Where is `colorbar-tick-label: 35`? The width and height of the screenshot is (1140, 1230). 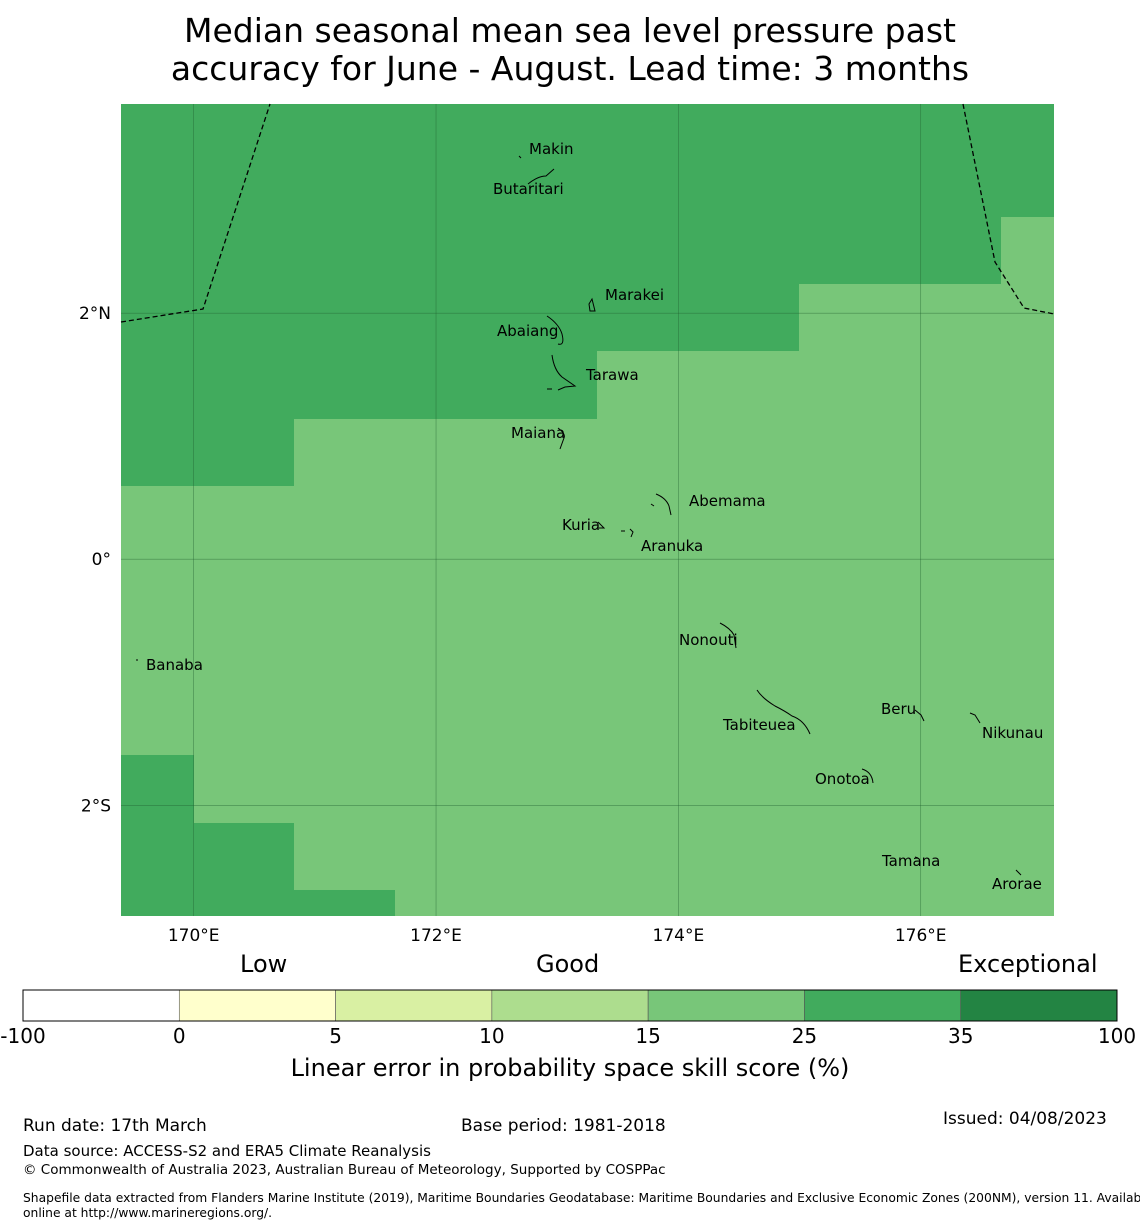 colorbar-tick-label: 35 is located at coordinates (960, 1036).